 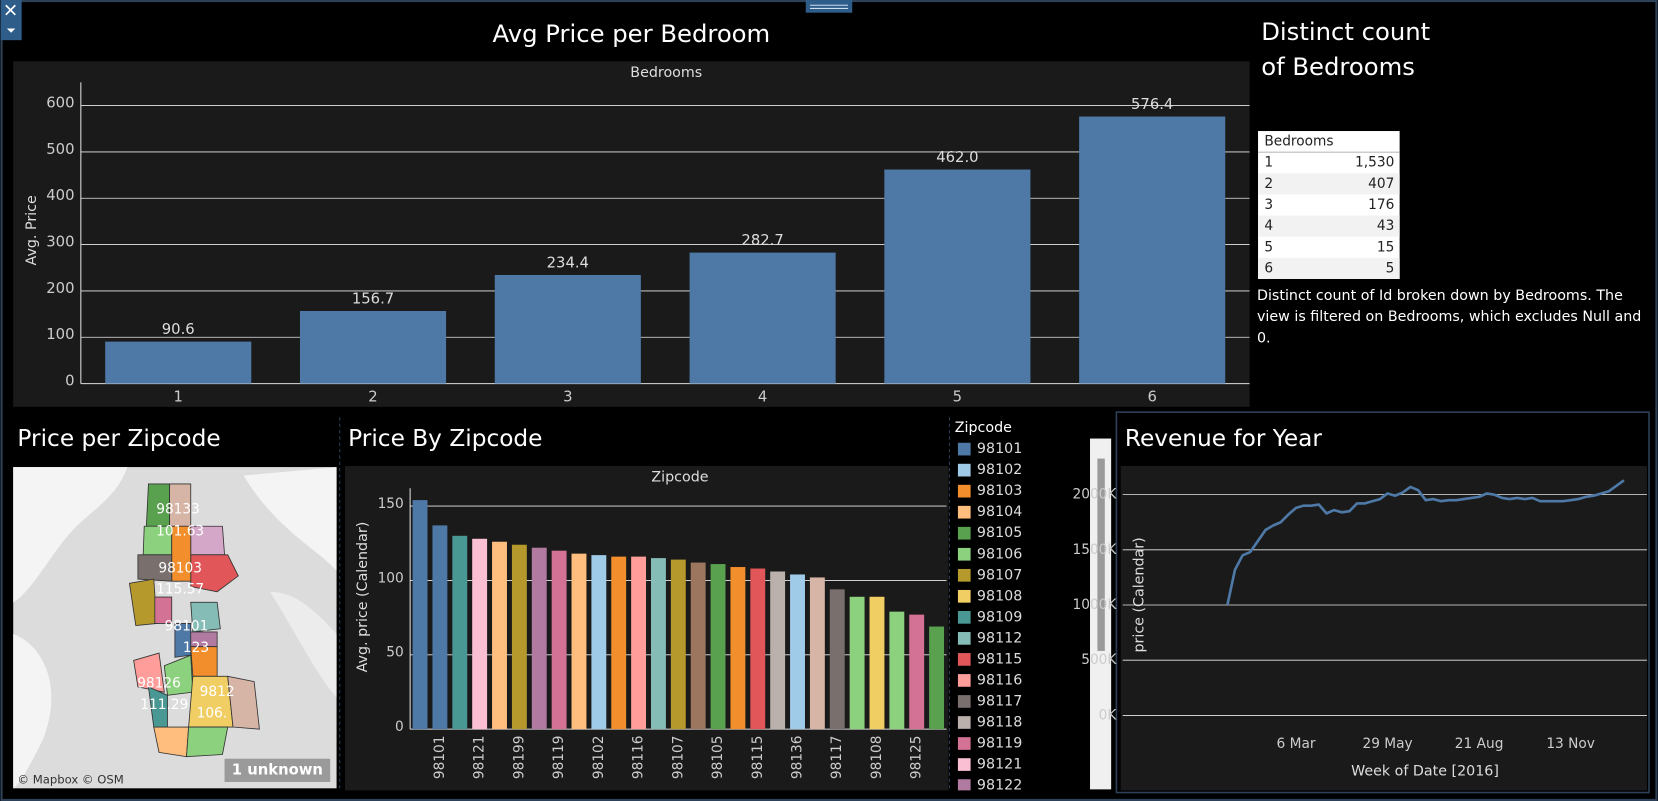 What do you see at coordinates (1387, 744) in the screenshot?
I see `x-tick-label: 29 May` at bounding box center [1387, 744].